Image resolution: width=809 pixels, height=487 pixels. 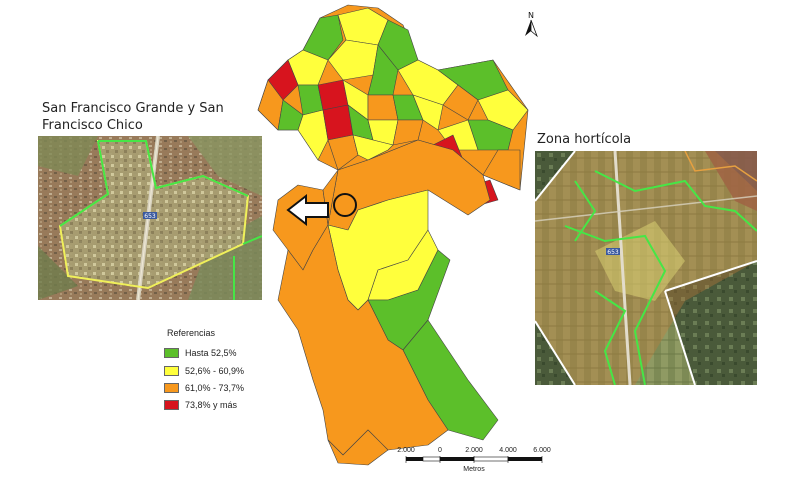 I want to click on legend-label: Hasta 52,5%, so click(x=211, y=352).